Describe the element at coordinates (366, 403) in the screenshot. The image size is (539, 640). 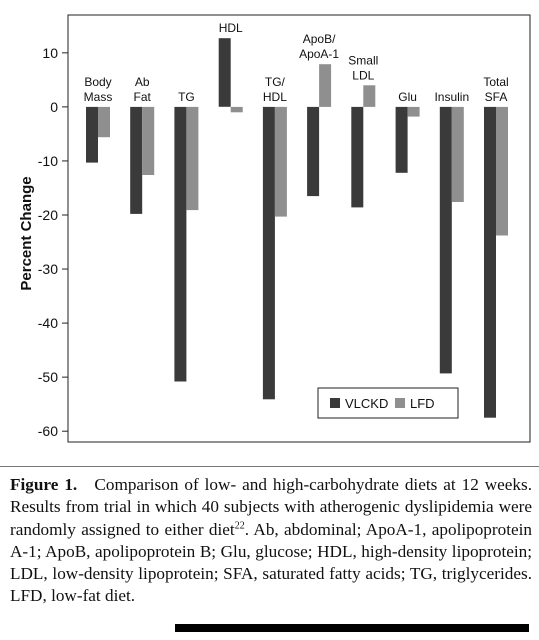
I see `legend-label-vlckd: VLCKD` at that location.